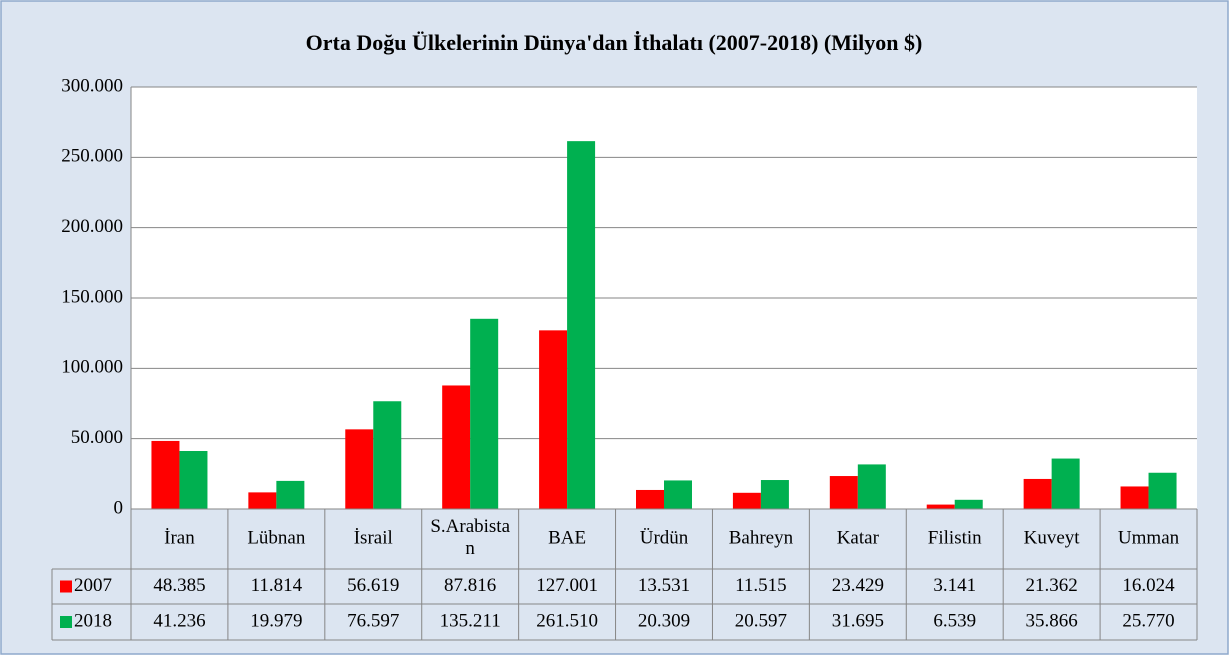 Image resolution: width=1229 pixels, height=655 pixels. Describe the element at coordinates (1052, 620) in the screenshot. I see `table-value: 35.866` at that location.